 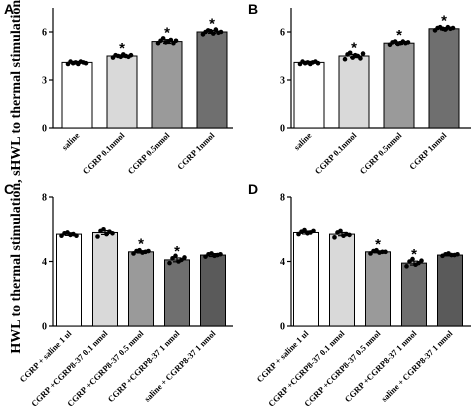 What do you see at coordinates (16, 85) in the screenshot?
I see `y-axis-label-top: HWL to thermal stimulation, s` at bounding box center [16, 85].